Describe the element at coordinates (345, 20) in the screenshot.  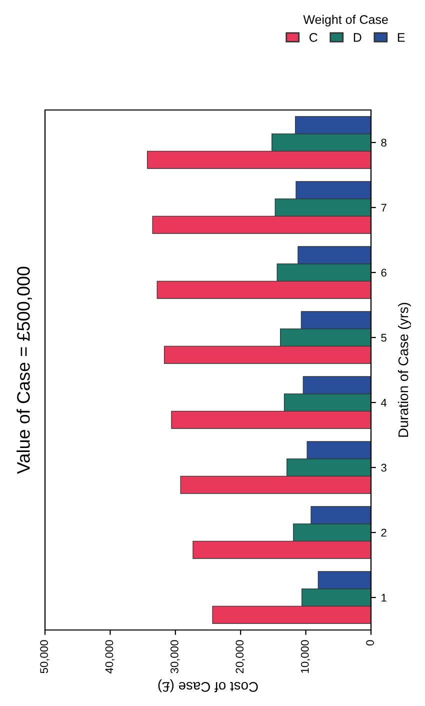
I see `legend-title: Weight of Case` at that location.